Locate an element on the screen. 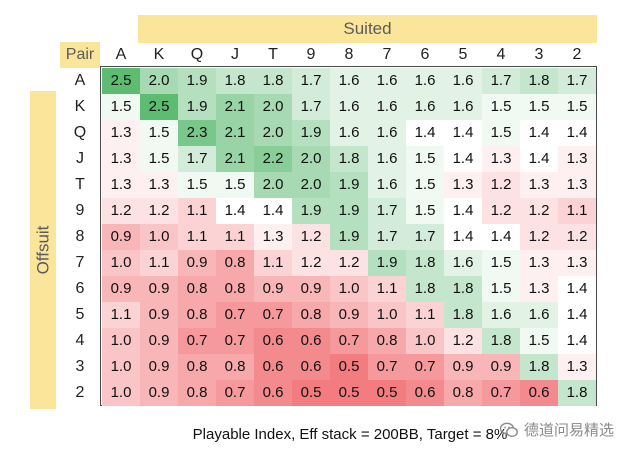 This screenshot has width=640, height=457. column-label: Q is located at coordinates (197, 54).